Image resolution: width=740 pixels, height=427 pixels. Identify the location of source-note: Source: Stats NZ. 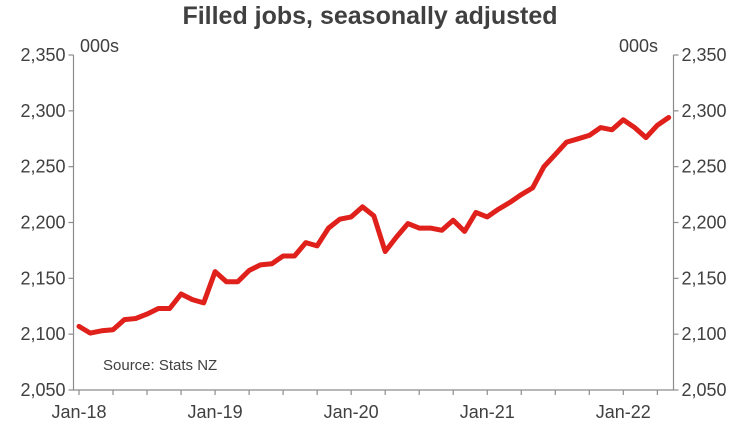
(160, 365).